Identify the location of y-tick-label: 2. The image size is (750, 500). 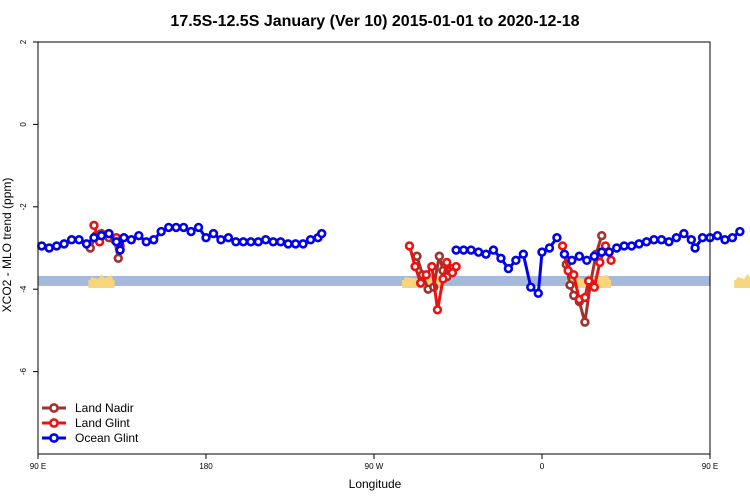
(23, 41).